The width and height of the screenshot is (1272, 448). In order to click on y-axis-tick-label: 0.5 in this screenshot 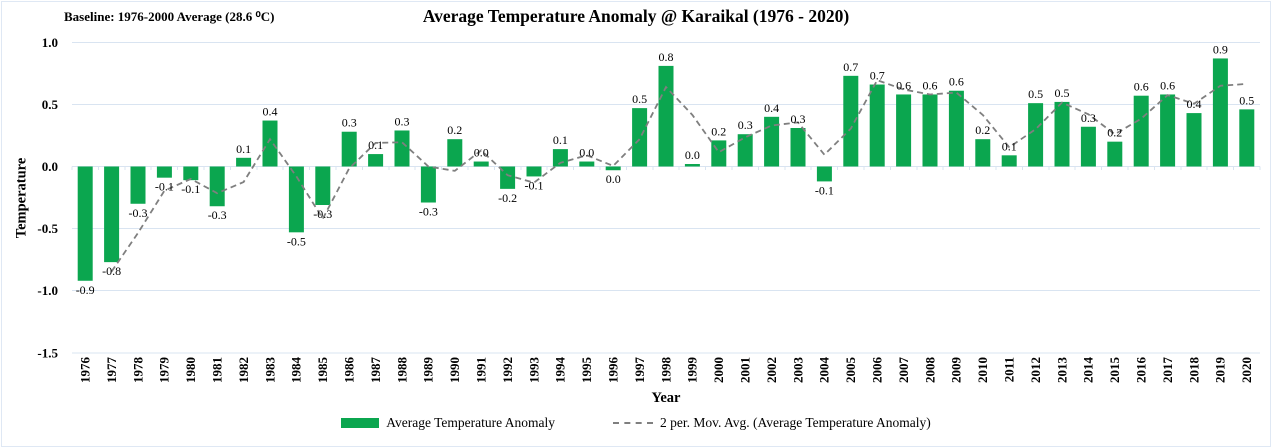, I will do `click(50, 104)`.